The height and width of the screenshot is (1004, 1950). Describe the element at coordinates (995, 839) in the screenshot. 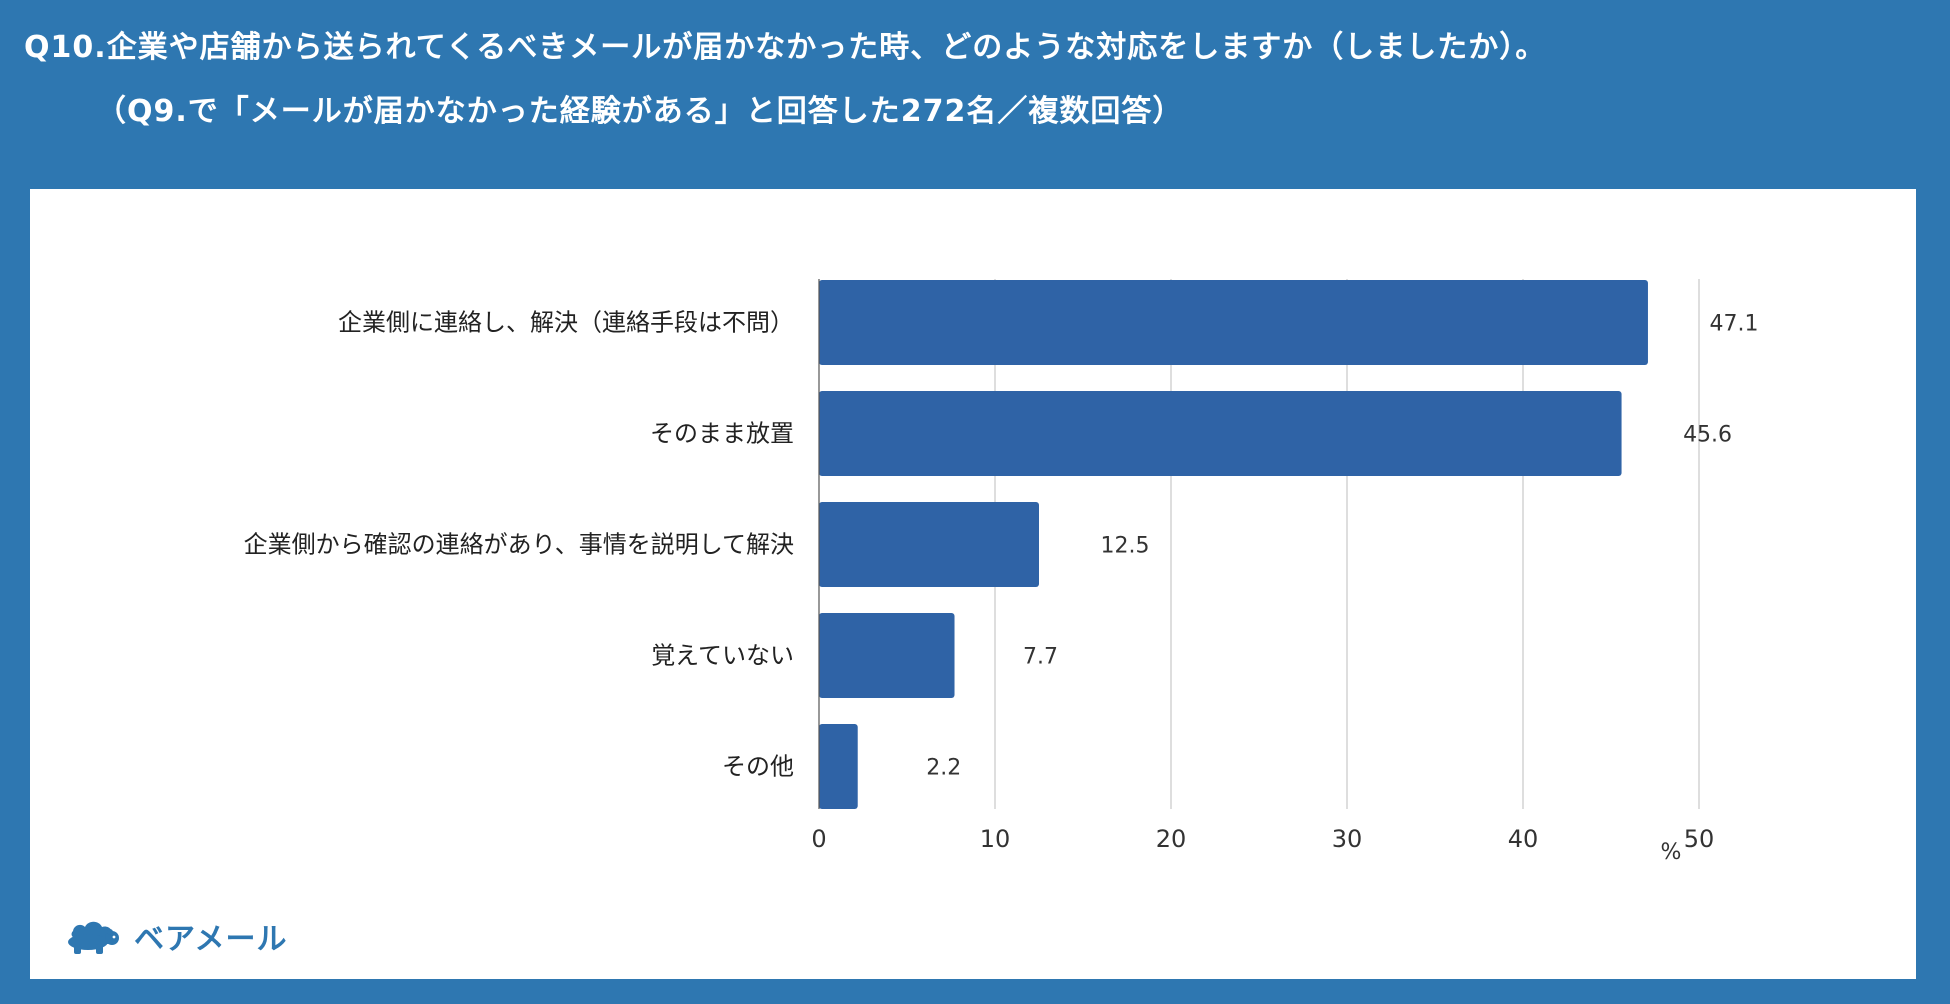

I see `x-tick-label-1: 10` at that location.